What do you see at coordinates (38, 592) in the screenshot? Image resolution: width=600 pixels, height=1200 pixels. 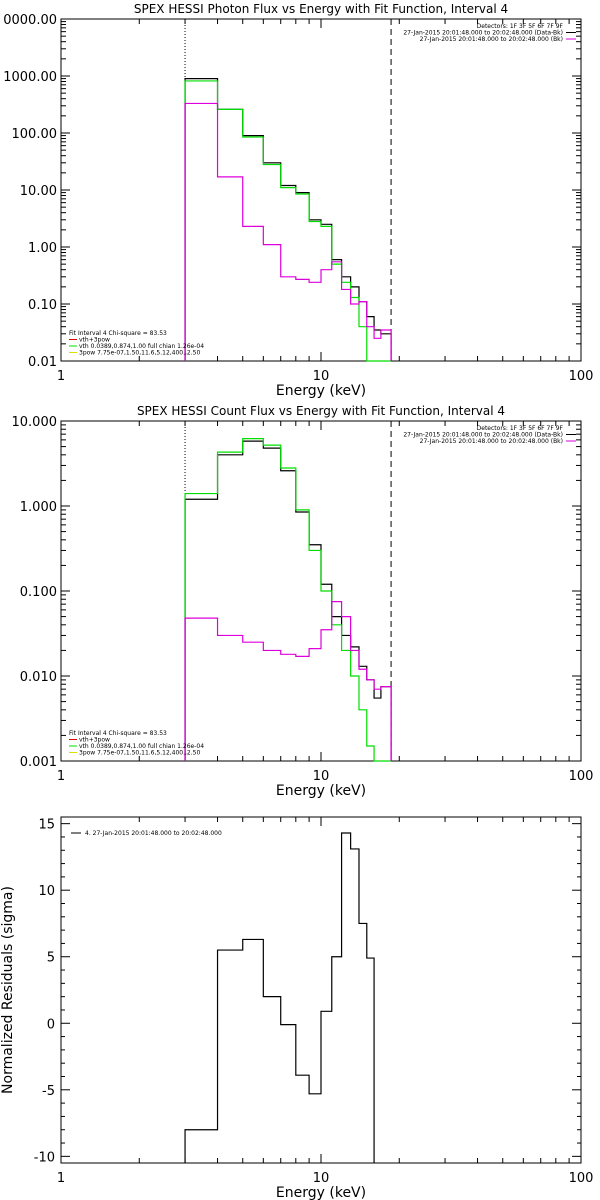 I see `y-tick-label: 0.100` at bounding box center [38, 592].